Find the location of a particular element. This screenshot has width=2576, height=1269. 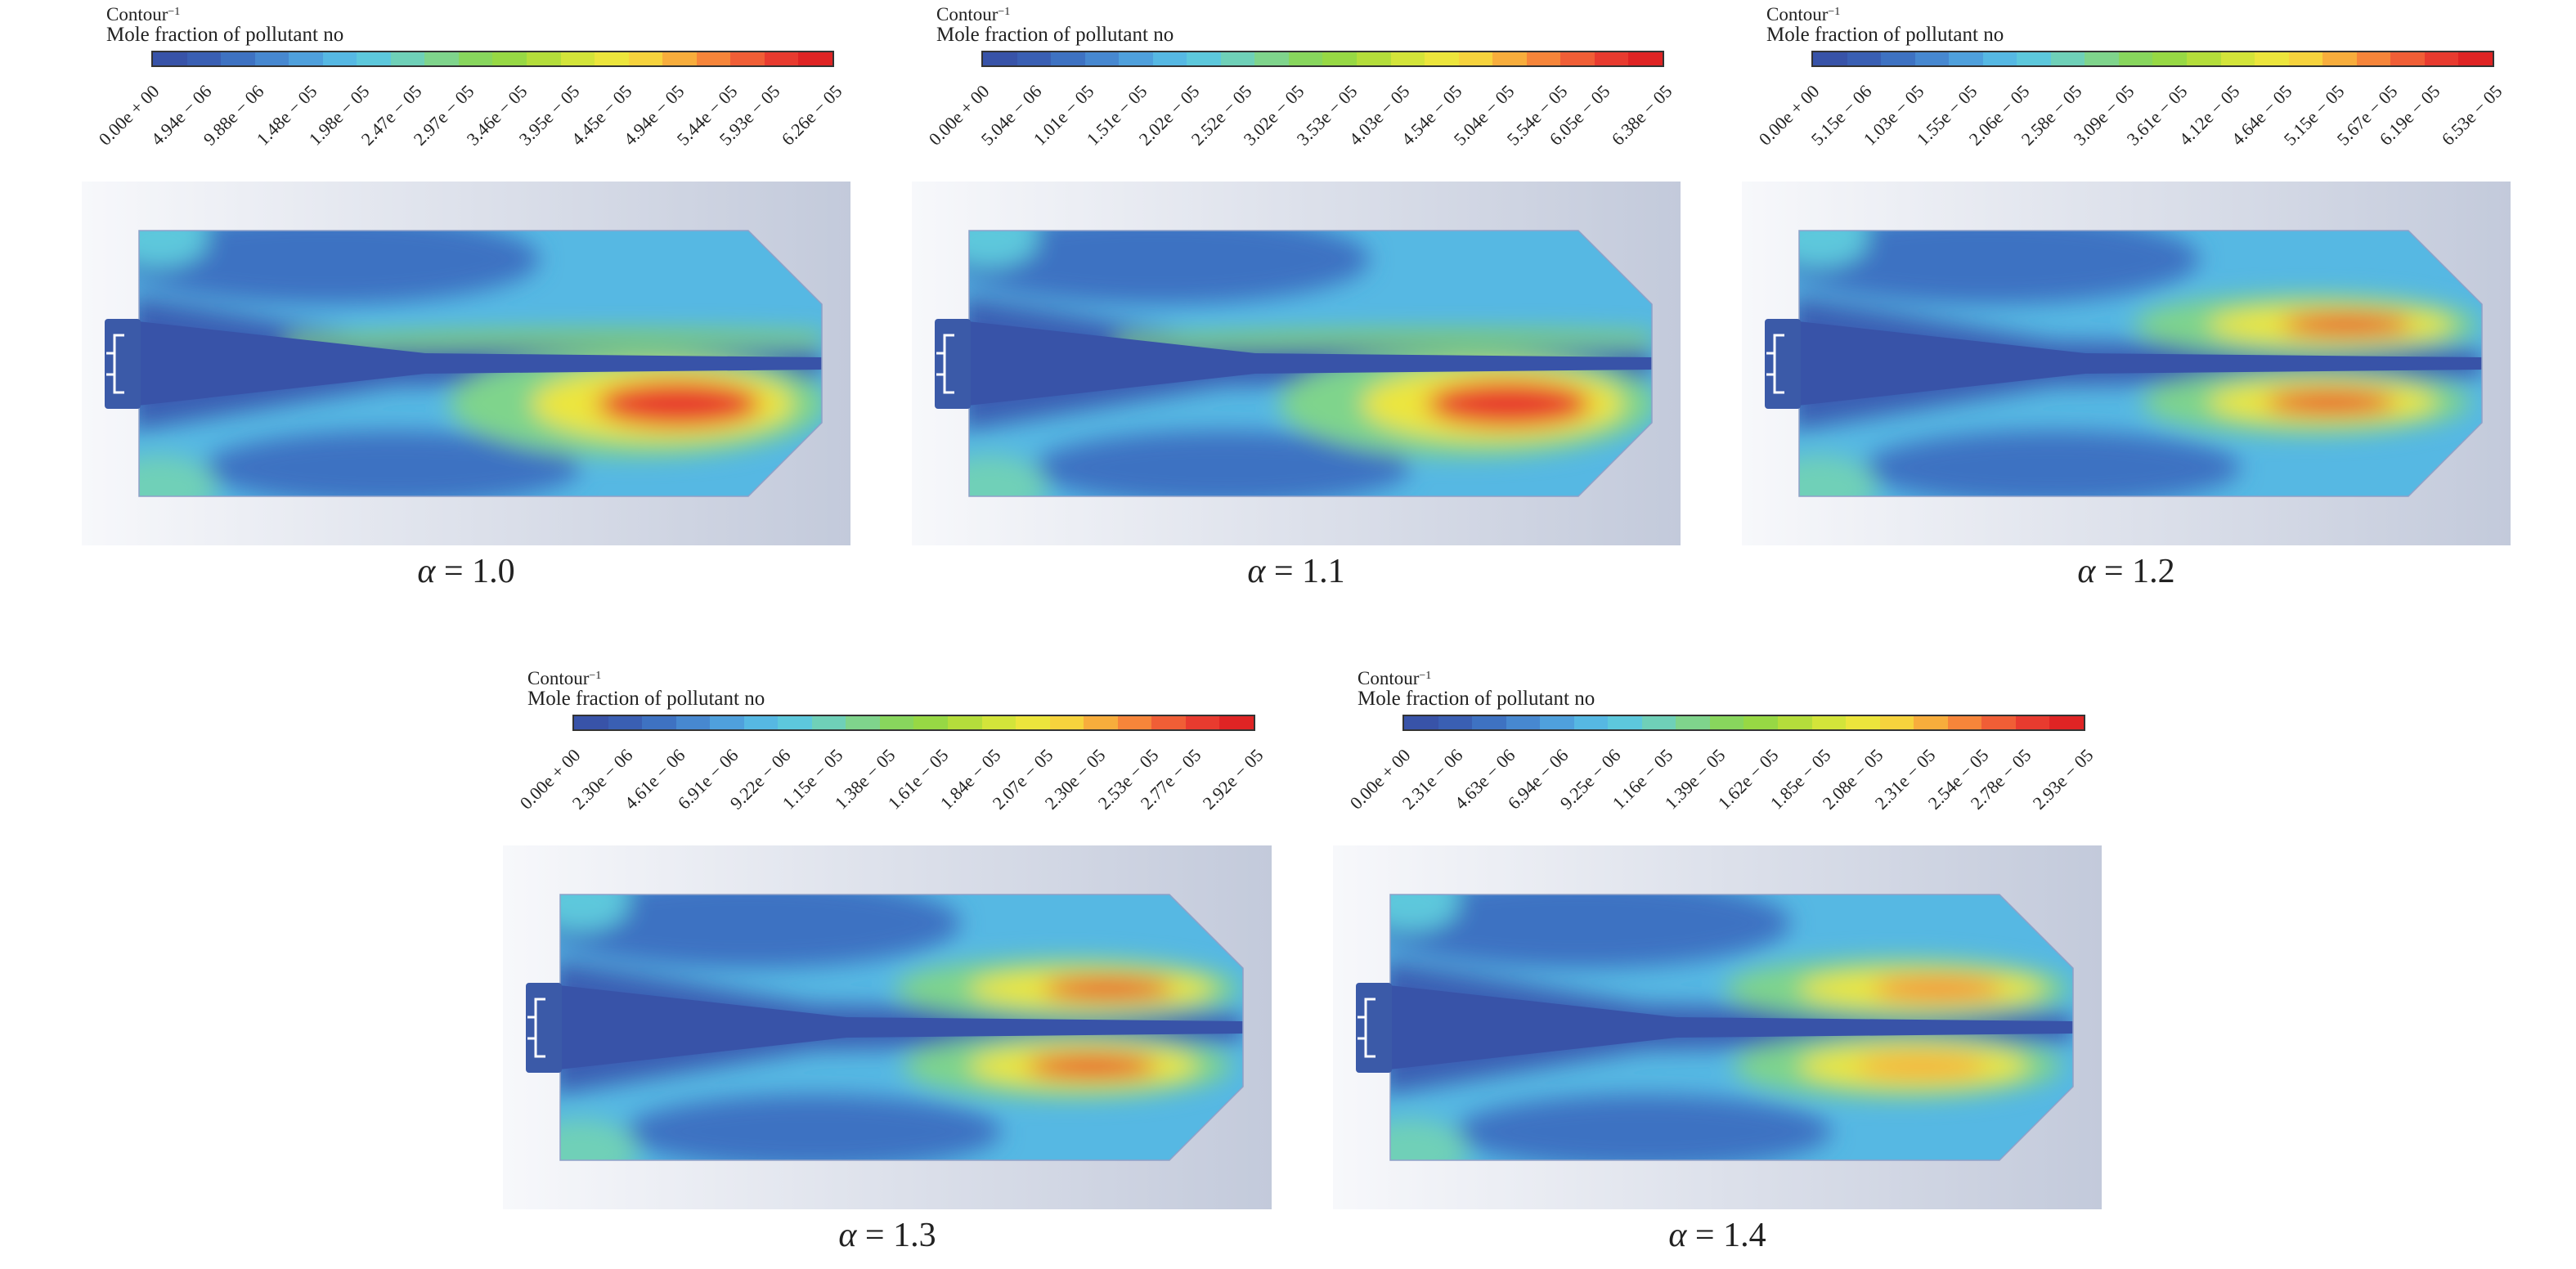

case-caption: α = 1.1 is located at coordinates (1297, 571).